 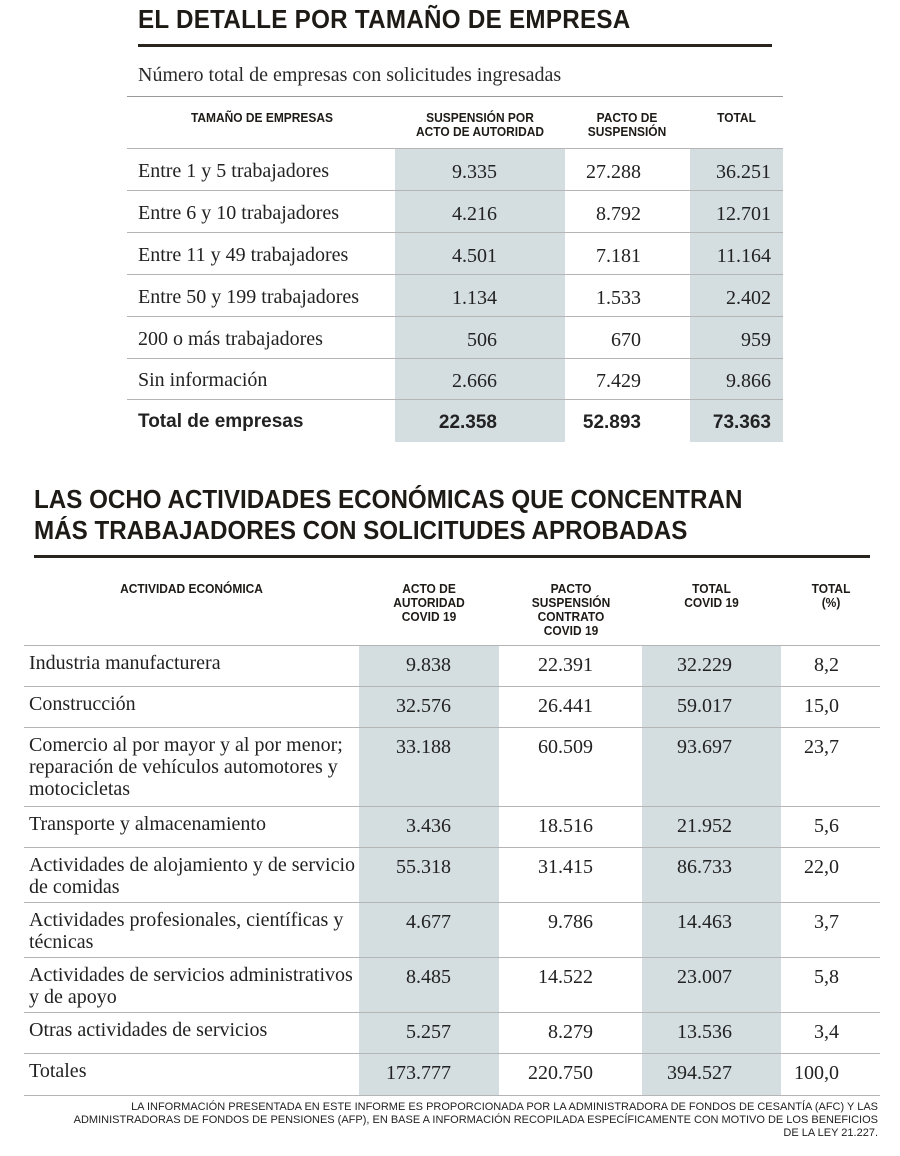 I want to click on table1-row-acto: 2.666, so click(x=474, y=381).